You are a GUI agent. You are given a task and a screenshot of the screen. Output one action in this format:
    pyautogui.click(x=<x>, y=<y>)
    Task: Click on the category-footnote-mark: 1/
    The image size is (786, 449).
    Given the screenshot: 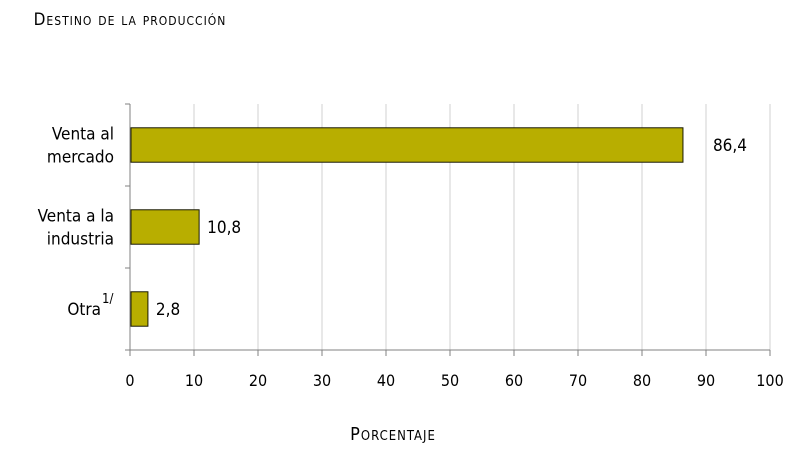 What is the action you would take?
    pyautogui.click(x=107, y=299)
    